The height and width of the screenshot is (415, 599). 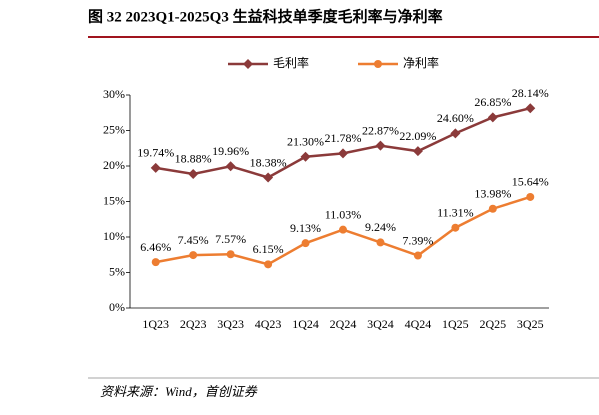 What do you see at coordinates (530, 93) in the screenshot?
I see `data-label: 28.14%` at bounding box center [530, 93].